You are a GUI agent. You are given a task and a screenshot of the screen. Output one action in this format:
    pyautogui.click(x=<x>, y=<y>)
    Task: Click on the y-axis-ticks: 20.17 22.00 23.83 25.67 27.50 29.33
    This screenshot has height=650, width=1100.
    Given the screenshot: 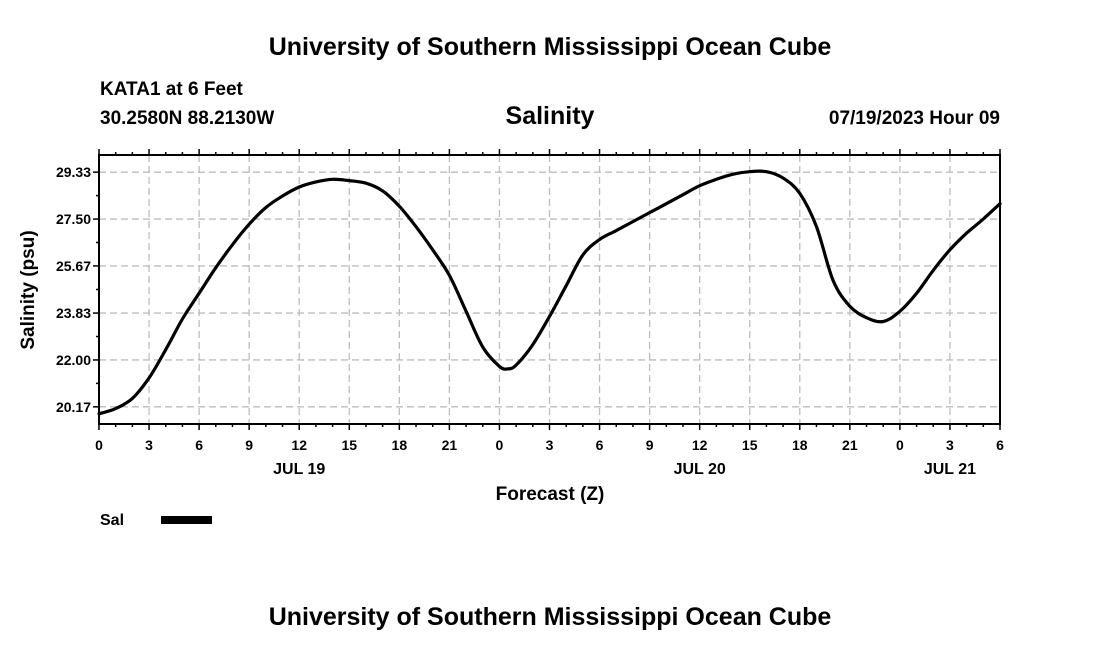 What is the action you would take?
    pyautogui.click(x=77, y=289)
    